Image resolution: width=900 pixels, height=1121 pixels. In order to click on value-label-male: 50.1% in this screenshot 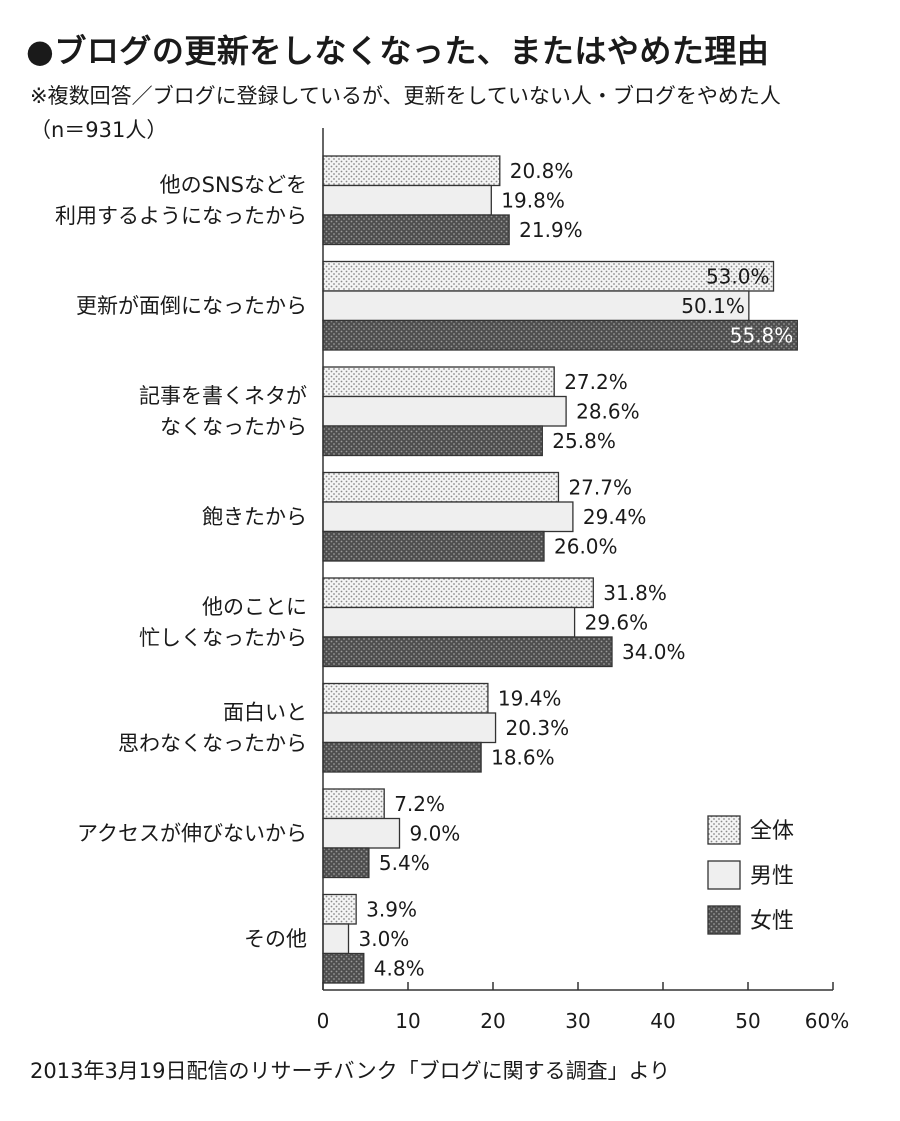, I will do `click(713, 306)`.